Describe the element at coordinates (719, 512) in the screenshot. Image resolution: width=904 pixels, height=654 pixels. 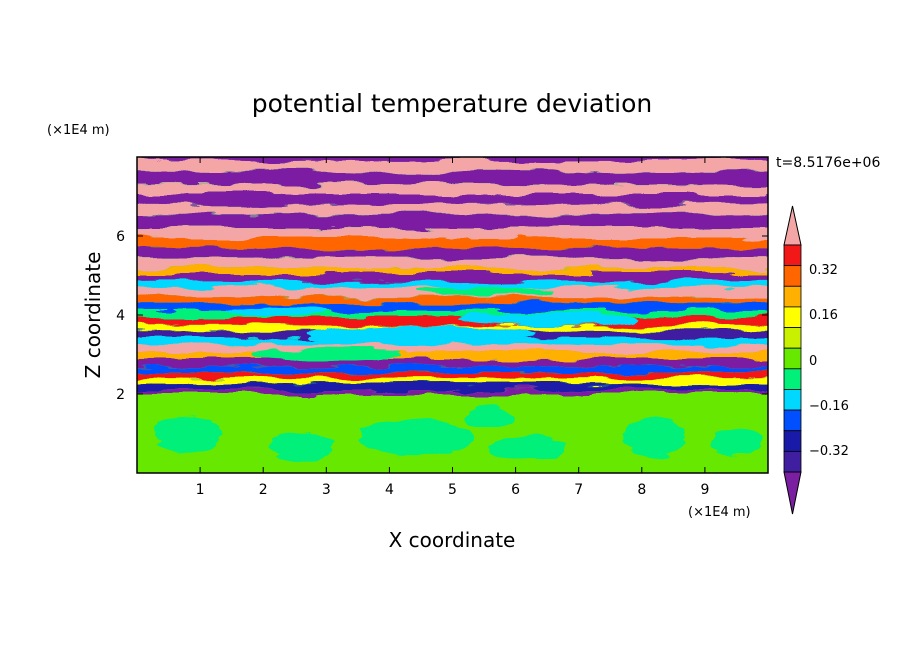
I see `x-unit-label: (×1E4 m)` at that location.